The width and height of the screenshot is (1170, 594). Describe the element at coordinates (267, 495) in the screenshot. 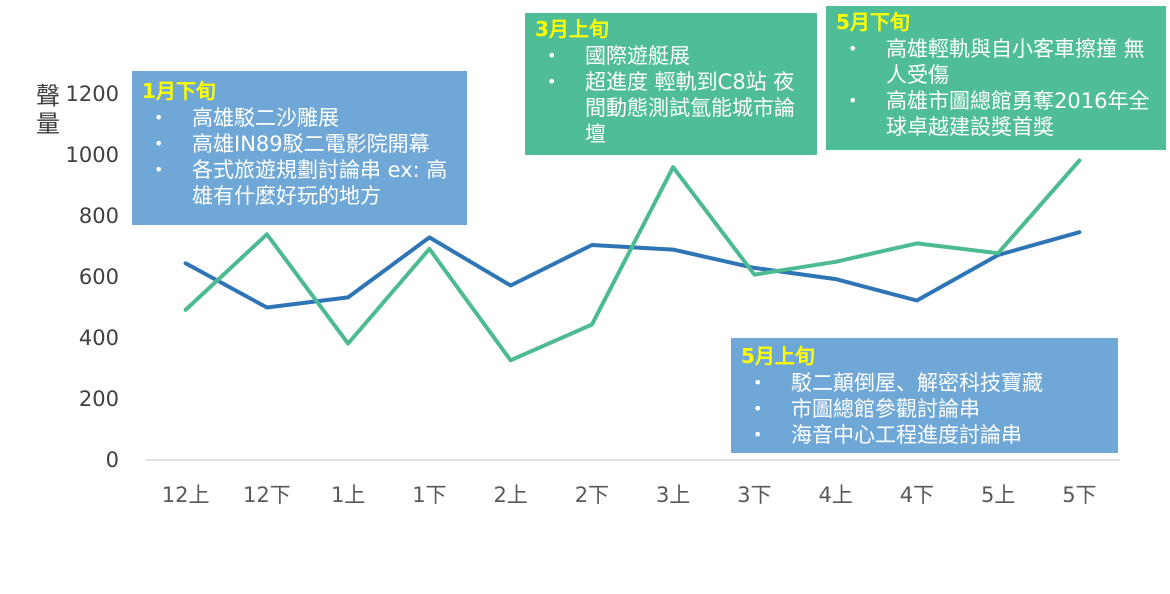

I see `x-tick-label: 12下` at that location.